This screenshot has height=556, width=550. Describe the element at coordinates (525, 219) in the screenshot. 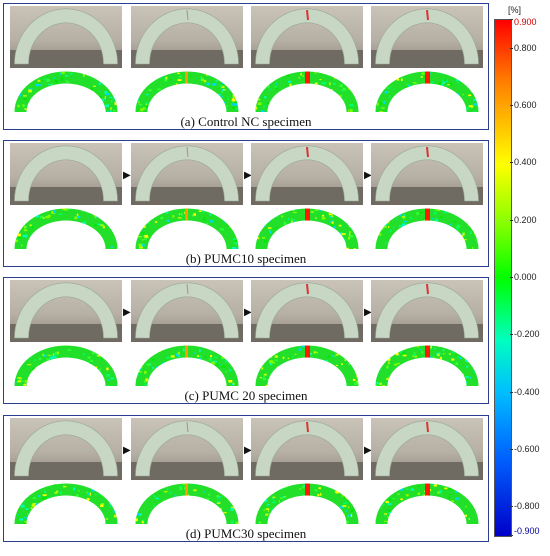

I see `colorbar-tick-label: 0.200` at that location.